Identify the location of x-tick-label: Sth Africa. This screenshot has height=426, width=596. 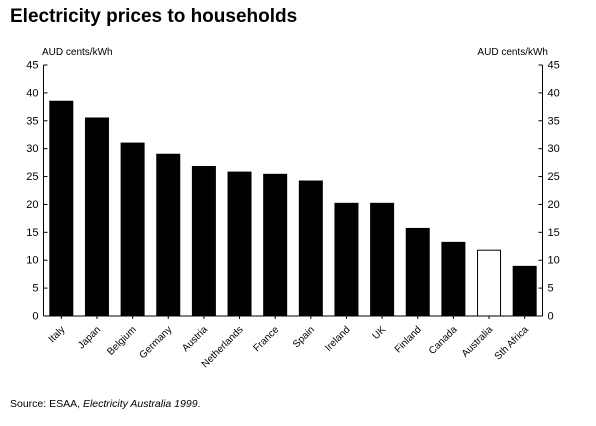
(512, 343).